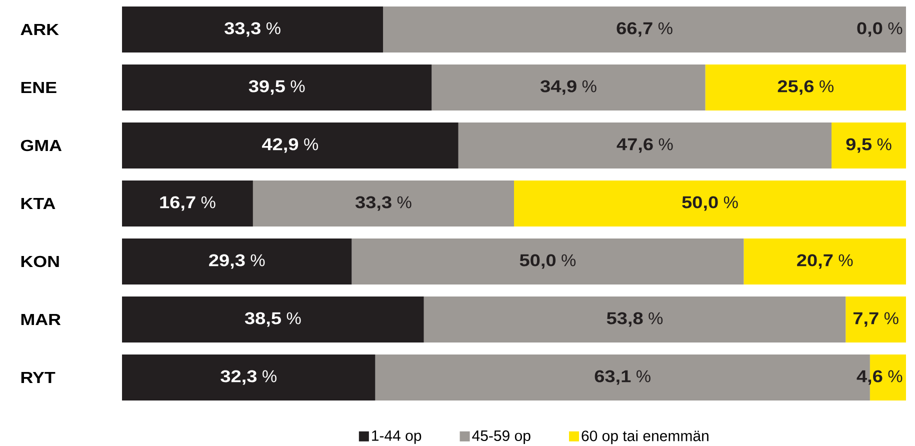  Describe the element at coordinates (38, 377) in the screenshot. I see `y-tick-label: RYT` at that location.